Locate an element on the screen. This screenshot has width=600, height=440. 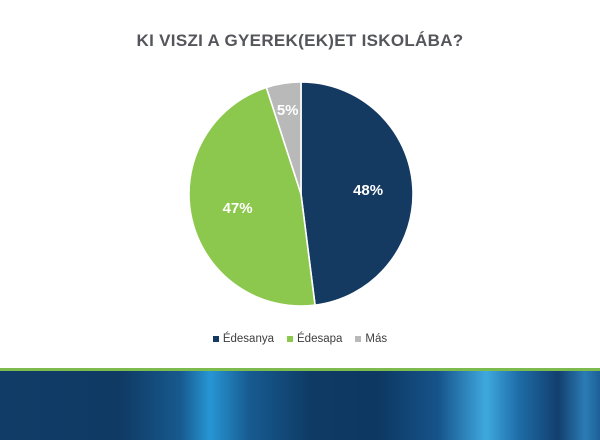
legend-item-2: Más is located at coordinates (371, 339).